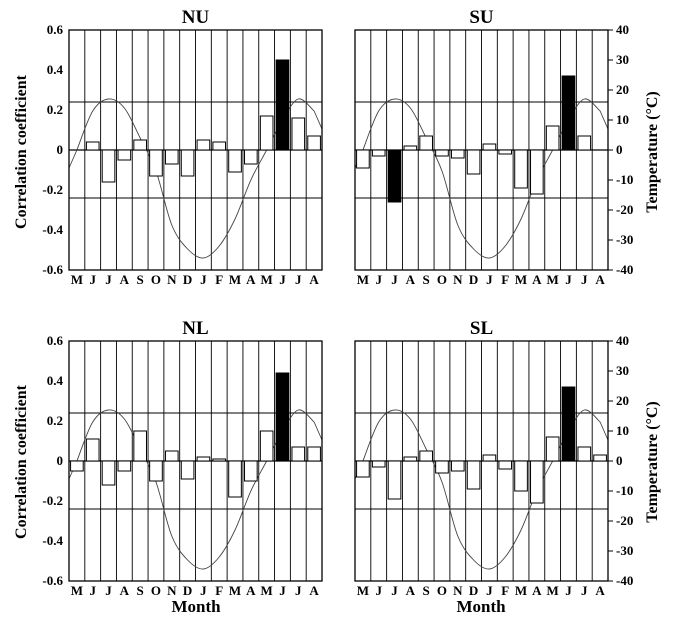  Describe the element at coordinates (196, 17) in the screenshot. I see `panel-title: NU` at that location.